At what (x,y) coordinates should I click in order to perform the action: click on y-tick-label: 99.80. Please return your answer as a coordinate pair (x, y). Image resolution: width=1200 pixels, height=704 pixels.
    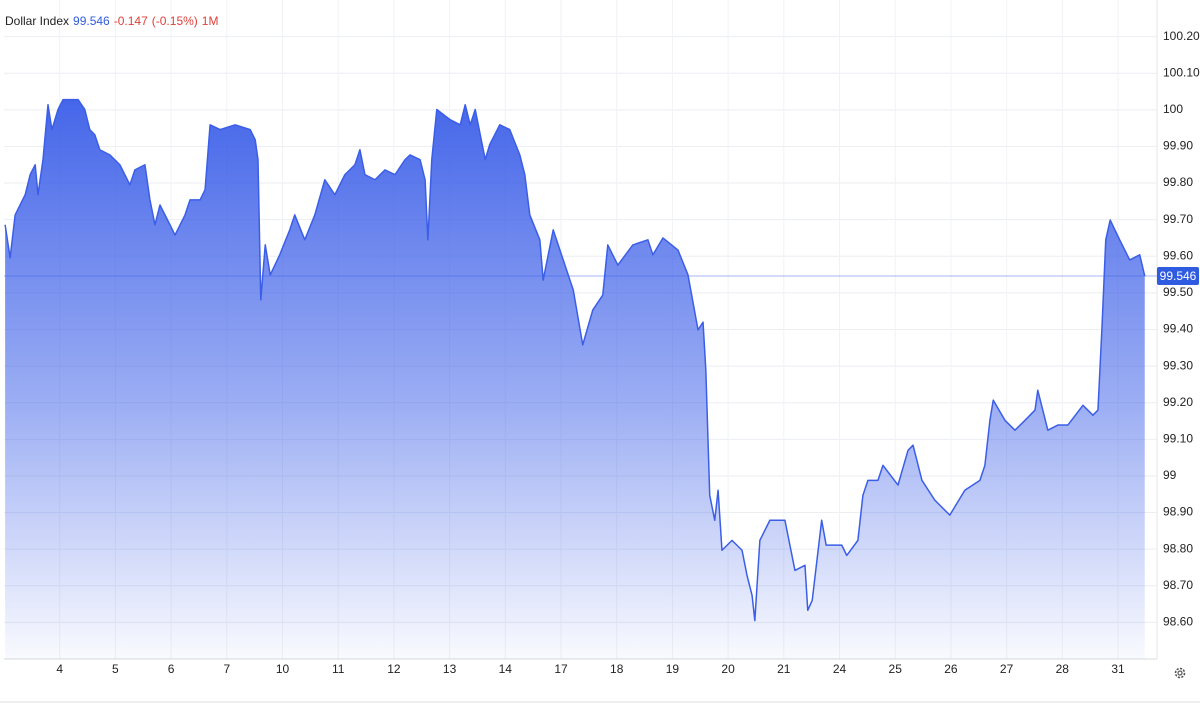
    Looking at the image, I should click on (1178, 182).